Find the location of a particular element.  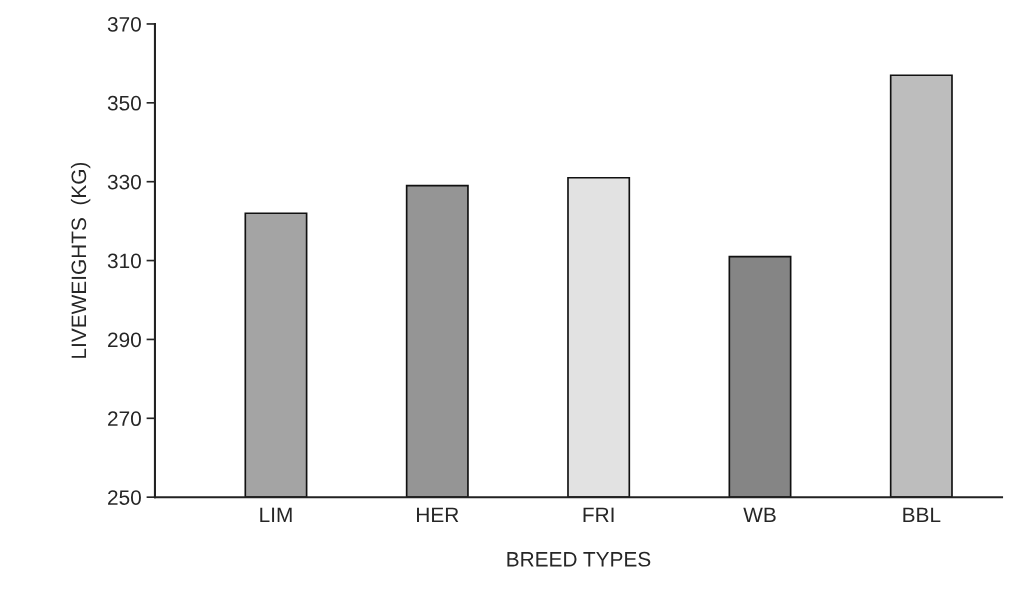

x-tick-label: FRI is located at coordinates (598, 514).